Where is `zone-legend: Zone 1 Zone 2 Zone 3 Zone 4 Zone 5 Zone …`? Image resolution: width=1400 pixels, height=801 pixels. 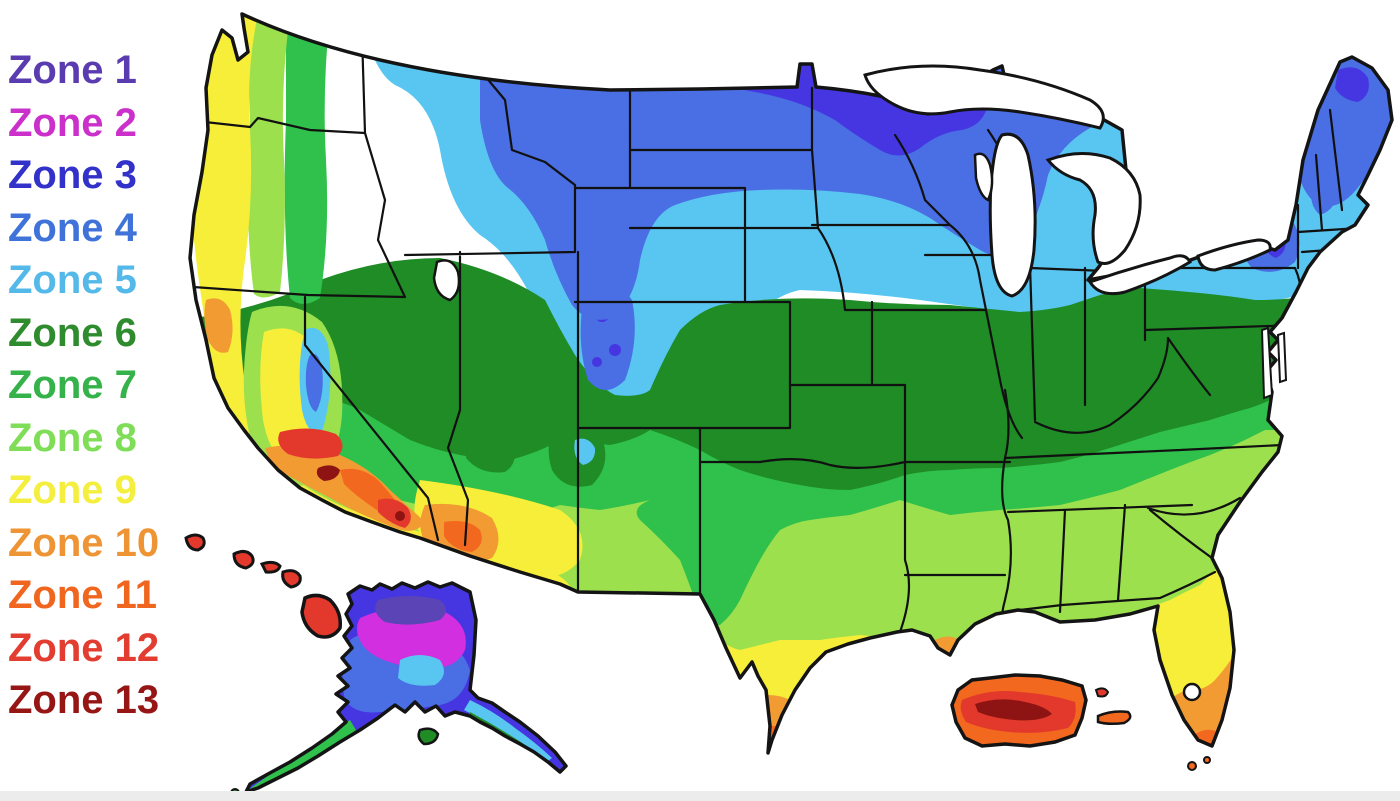 zone-legend: Zone 1 Zone 2 Zone 3 Zone 4 Zone 5 Zone … is located at coordinates (83, 385).